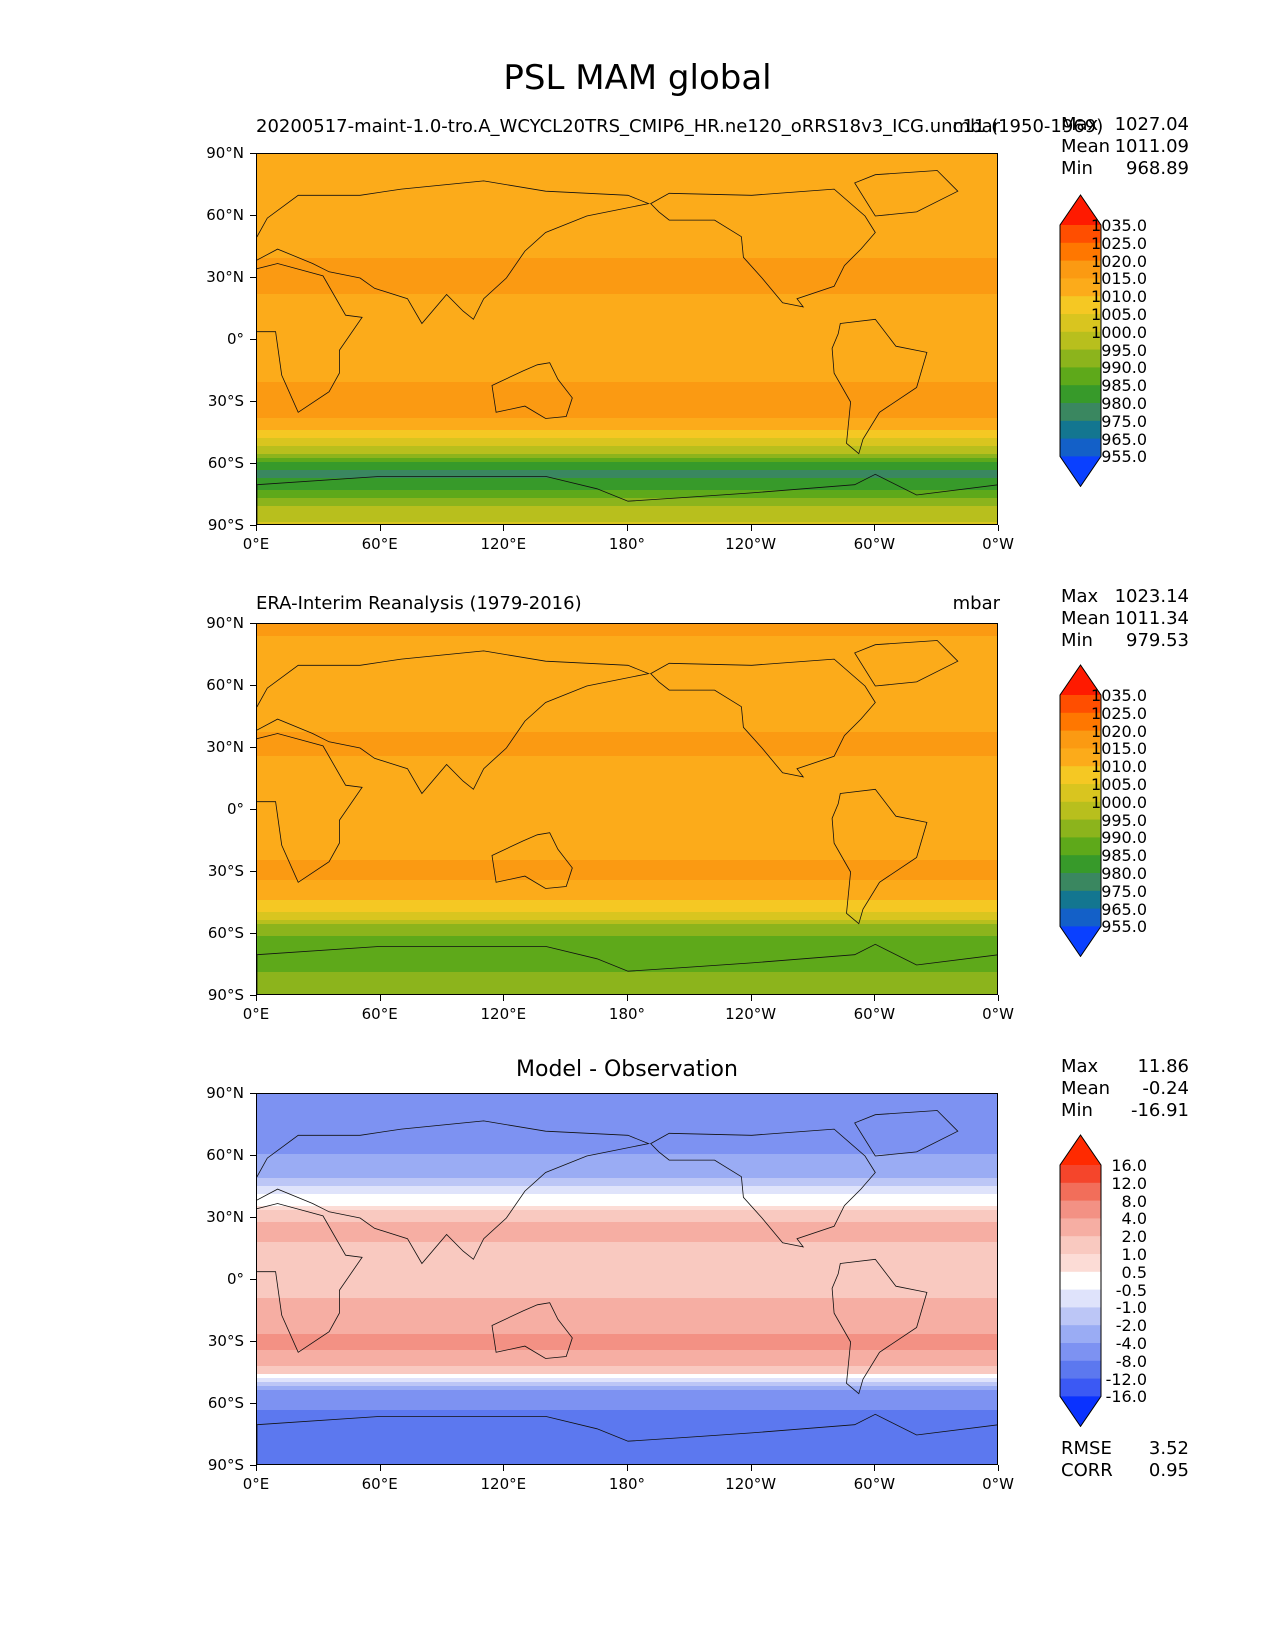  I want to click on greenland-outline, so click(906, 1133).